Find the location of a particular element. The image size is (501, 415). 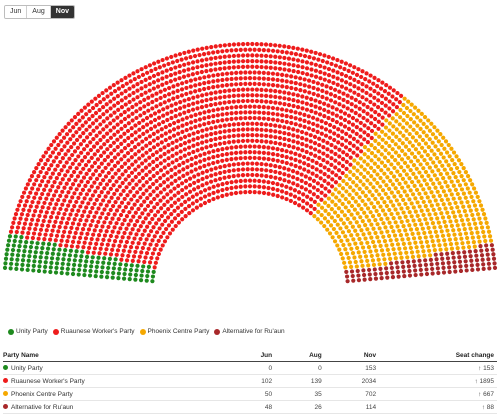

tab-nov: Nov is located at coordinates (62, 12).